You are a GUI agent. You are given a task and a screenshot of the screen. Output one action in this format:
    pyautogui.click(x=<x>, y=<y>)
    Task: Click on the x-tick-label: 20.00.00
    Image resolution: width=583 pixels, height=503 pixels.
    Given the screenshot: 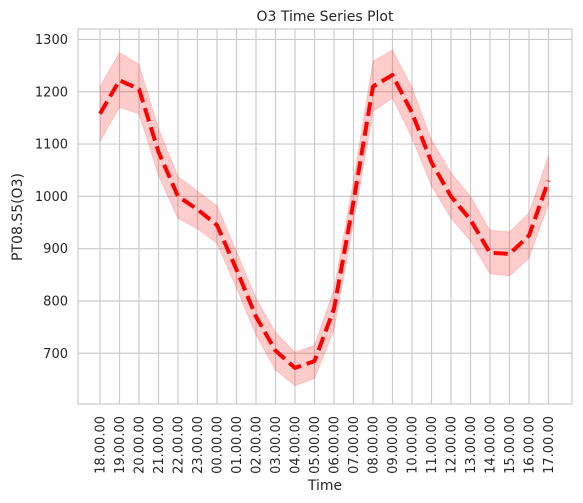 What is the action you would take?
    pyautogui.click(x=140, y=445)
    